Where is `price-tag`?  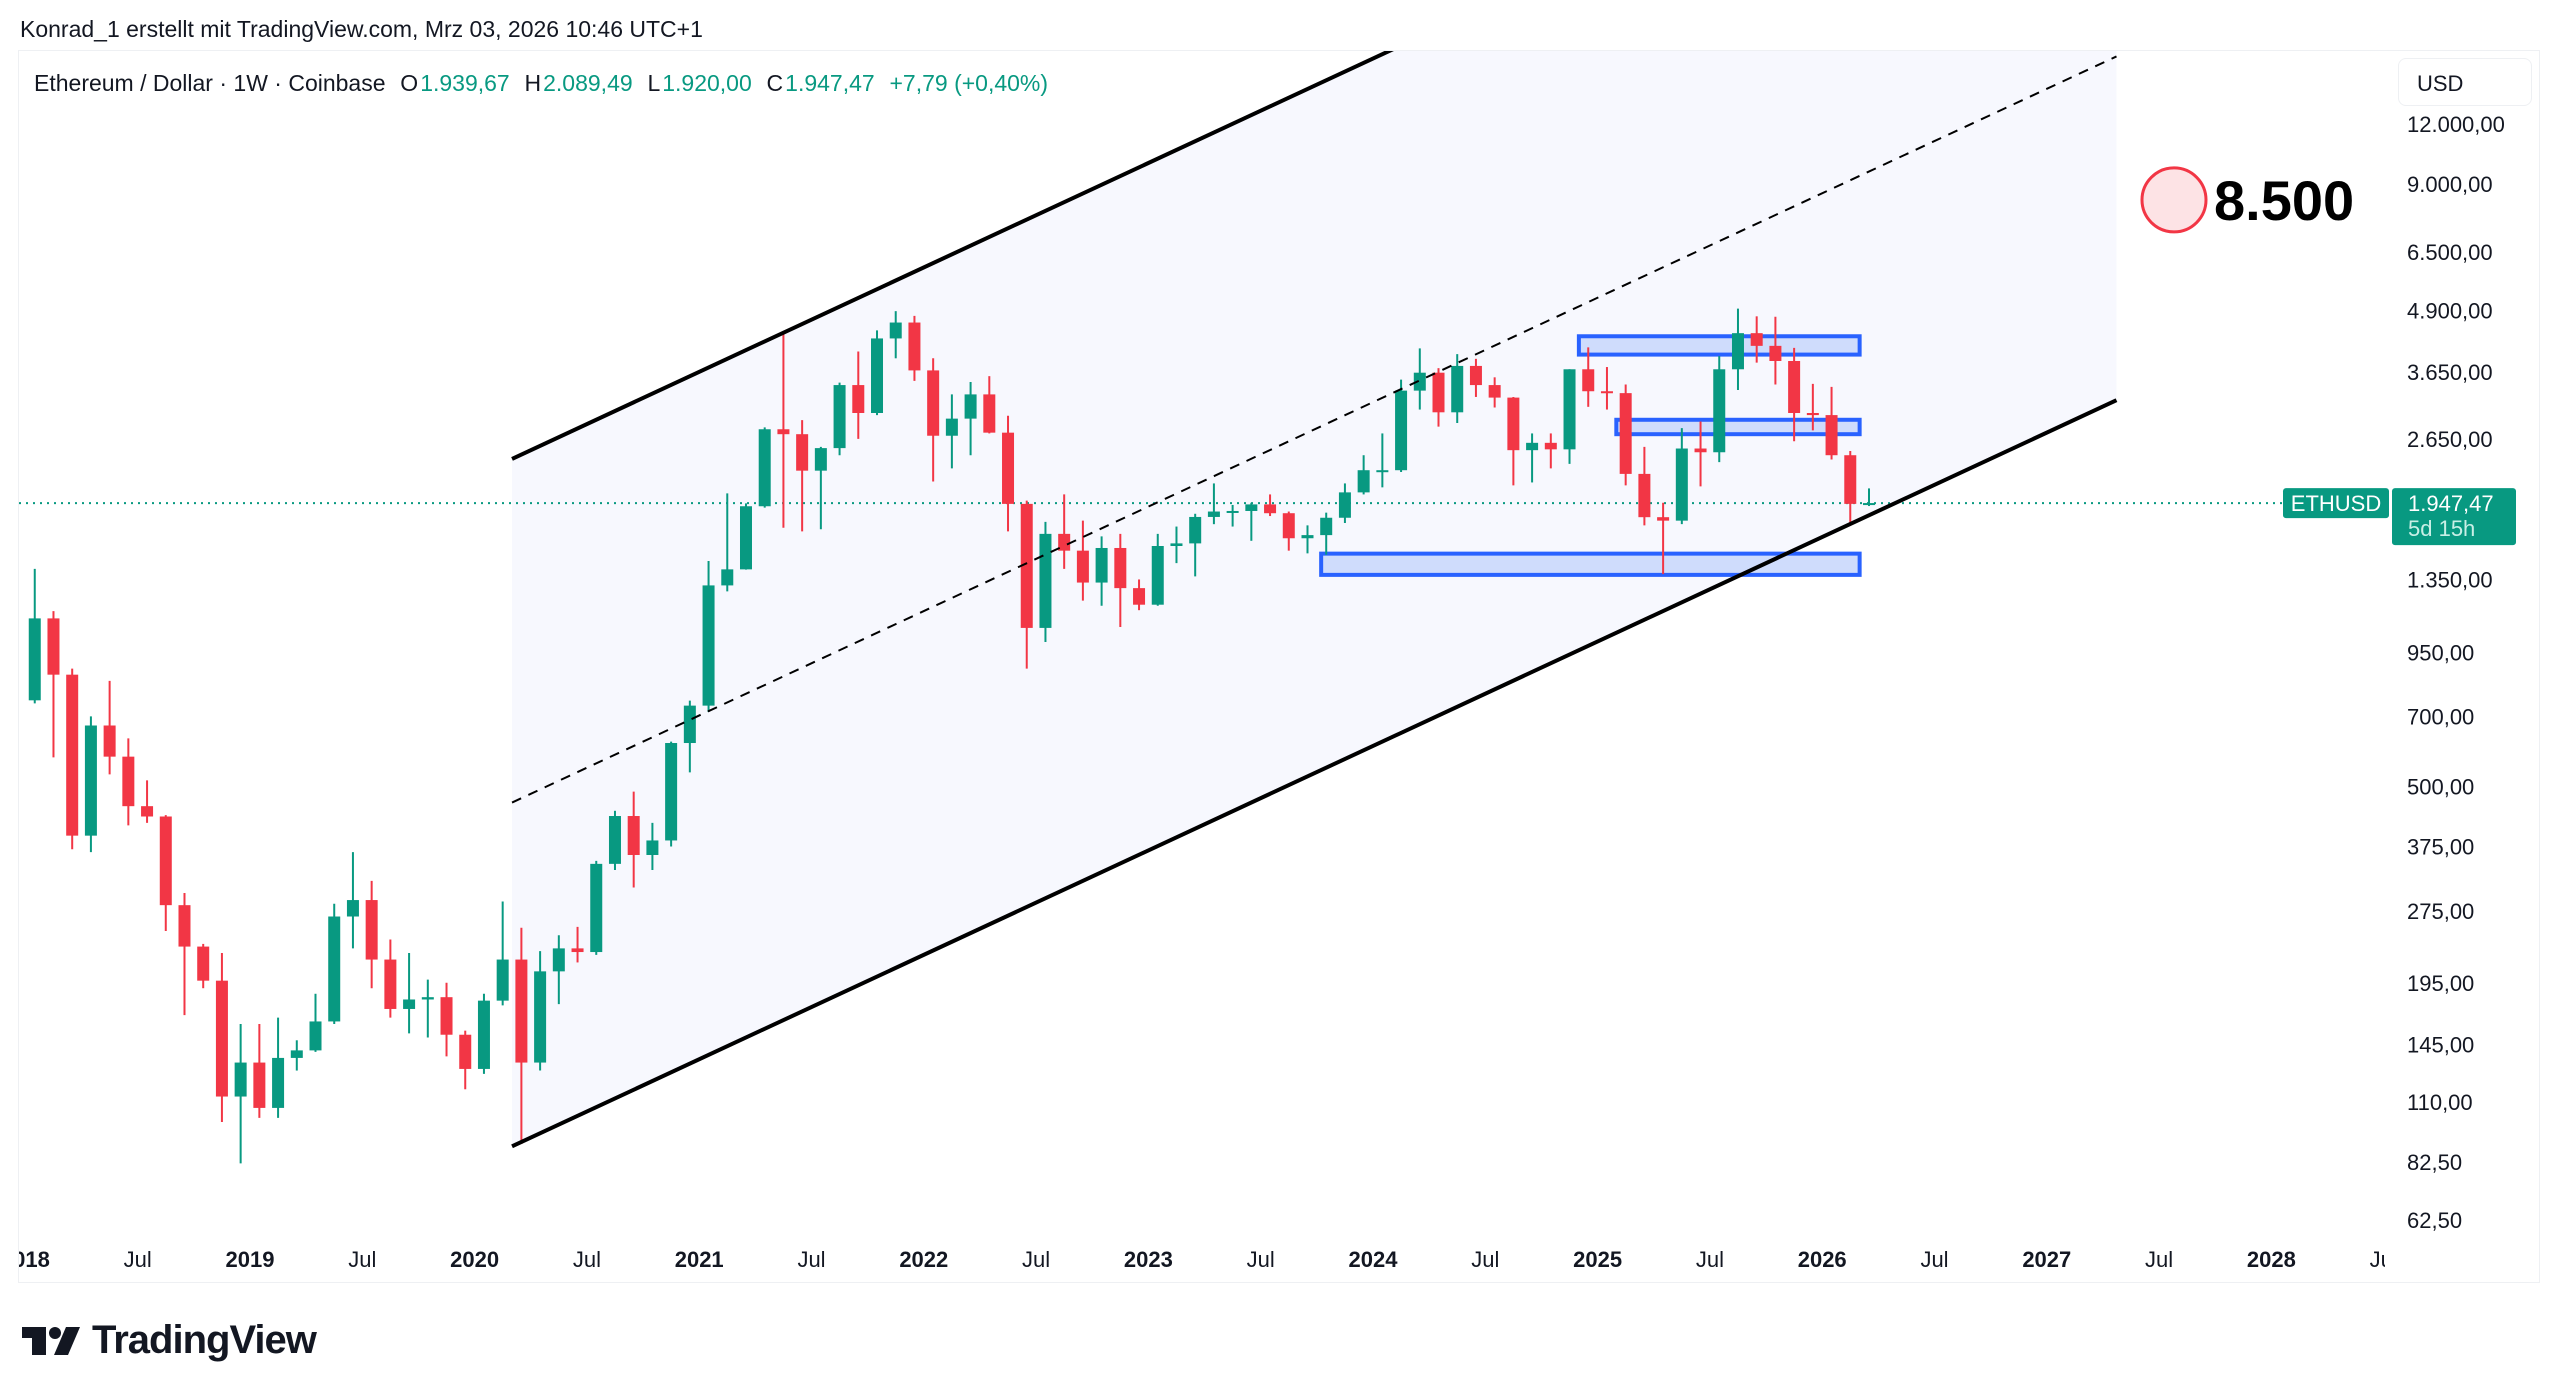 price-tag is located at coordinates (2454, 517).